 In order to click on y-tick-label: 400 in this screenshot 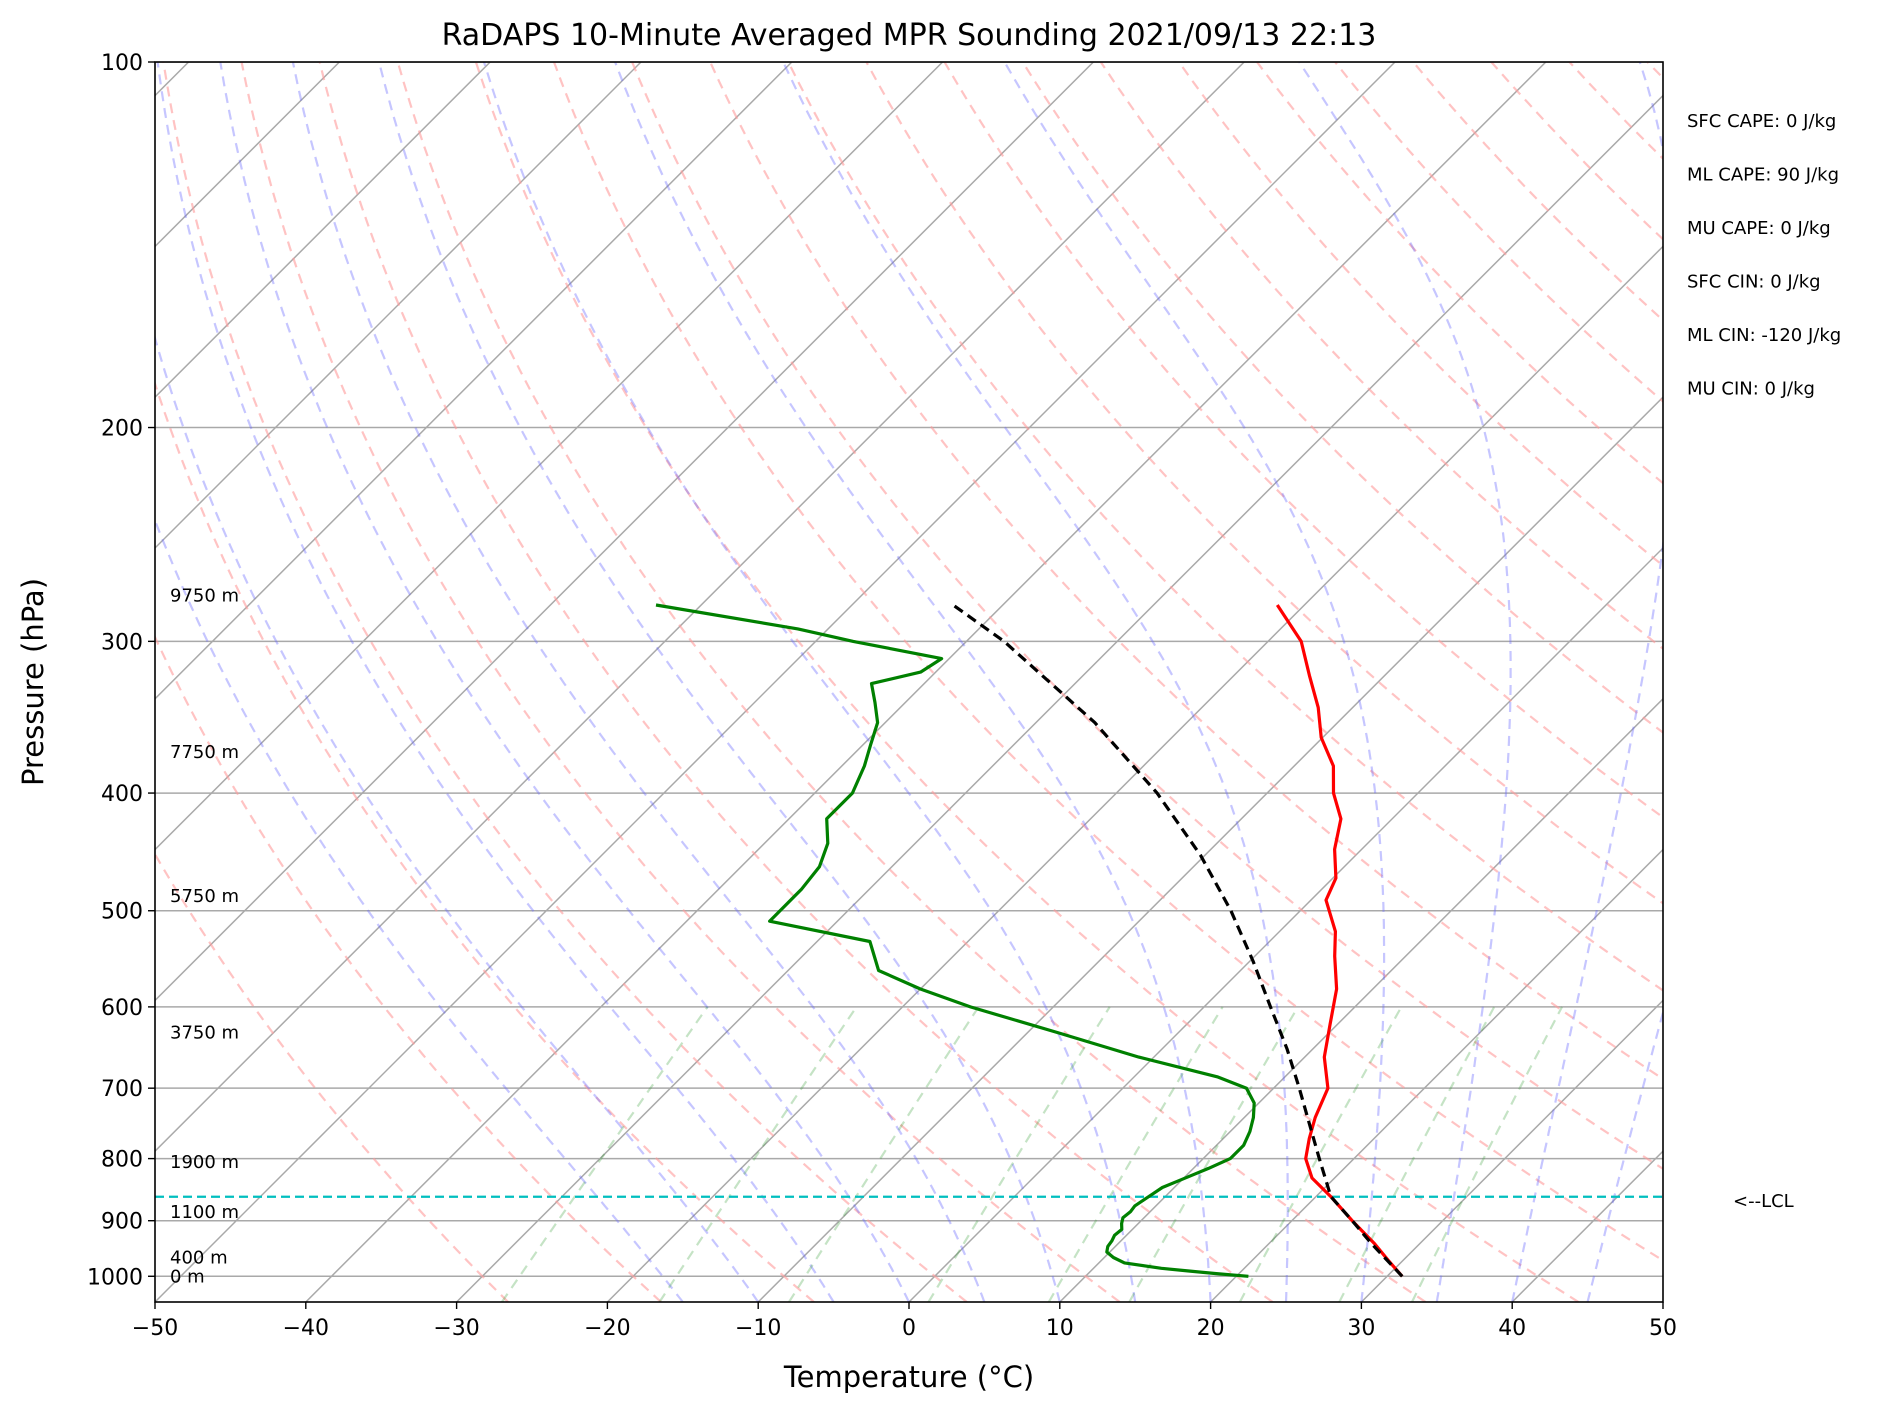, I will do `click(122, 794)`.